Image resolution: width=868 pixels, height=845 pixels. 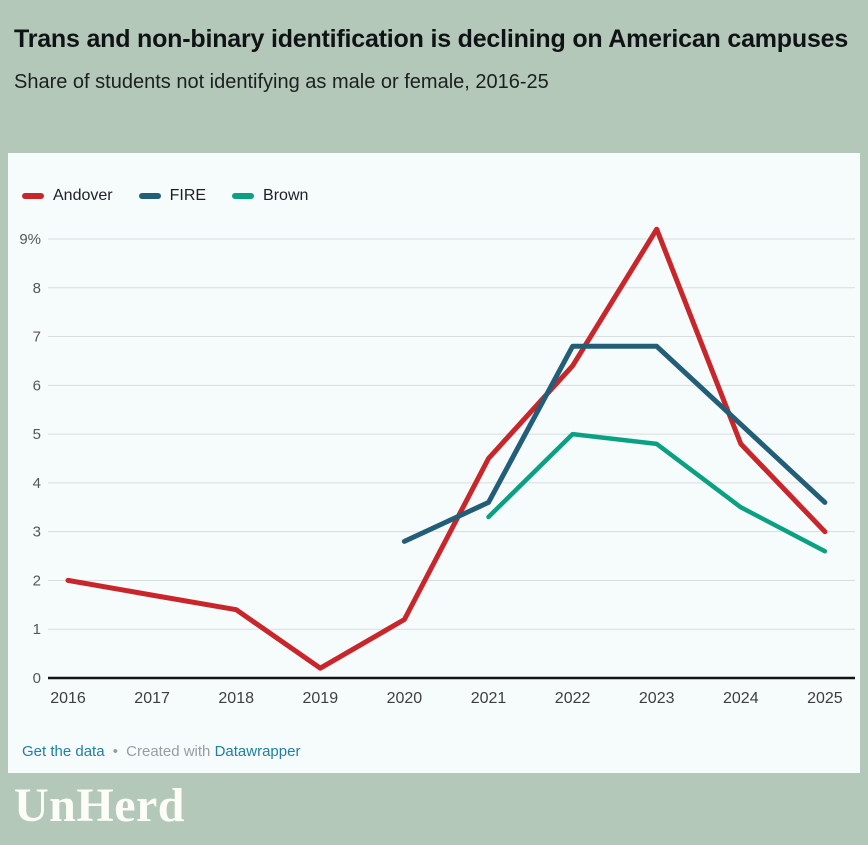 I want to click on y-tick-label: 7, so click(x=37, y=337).